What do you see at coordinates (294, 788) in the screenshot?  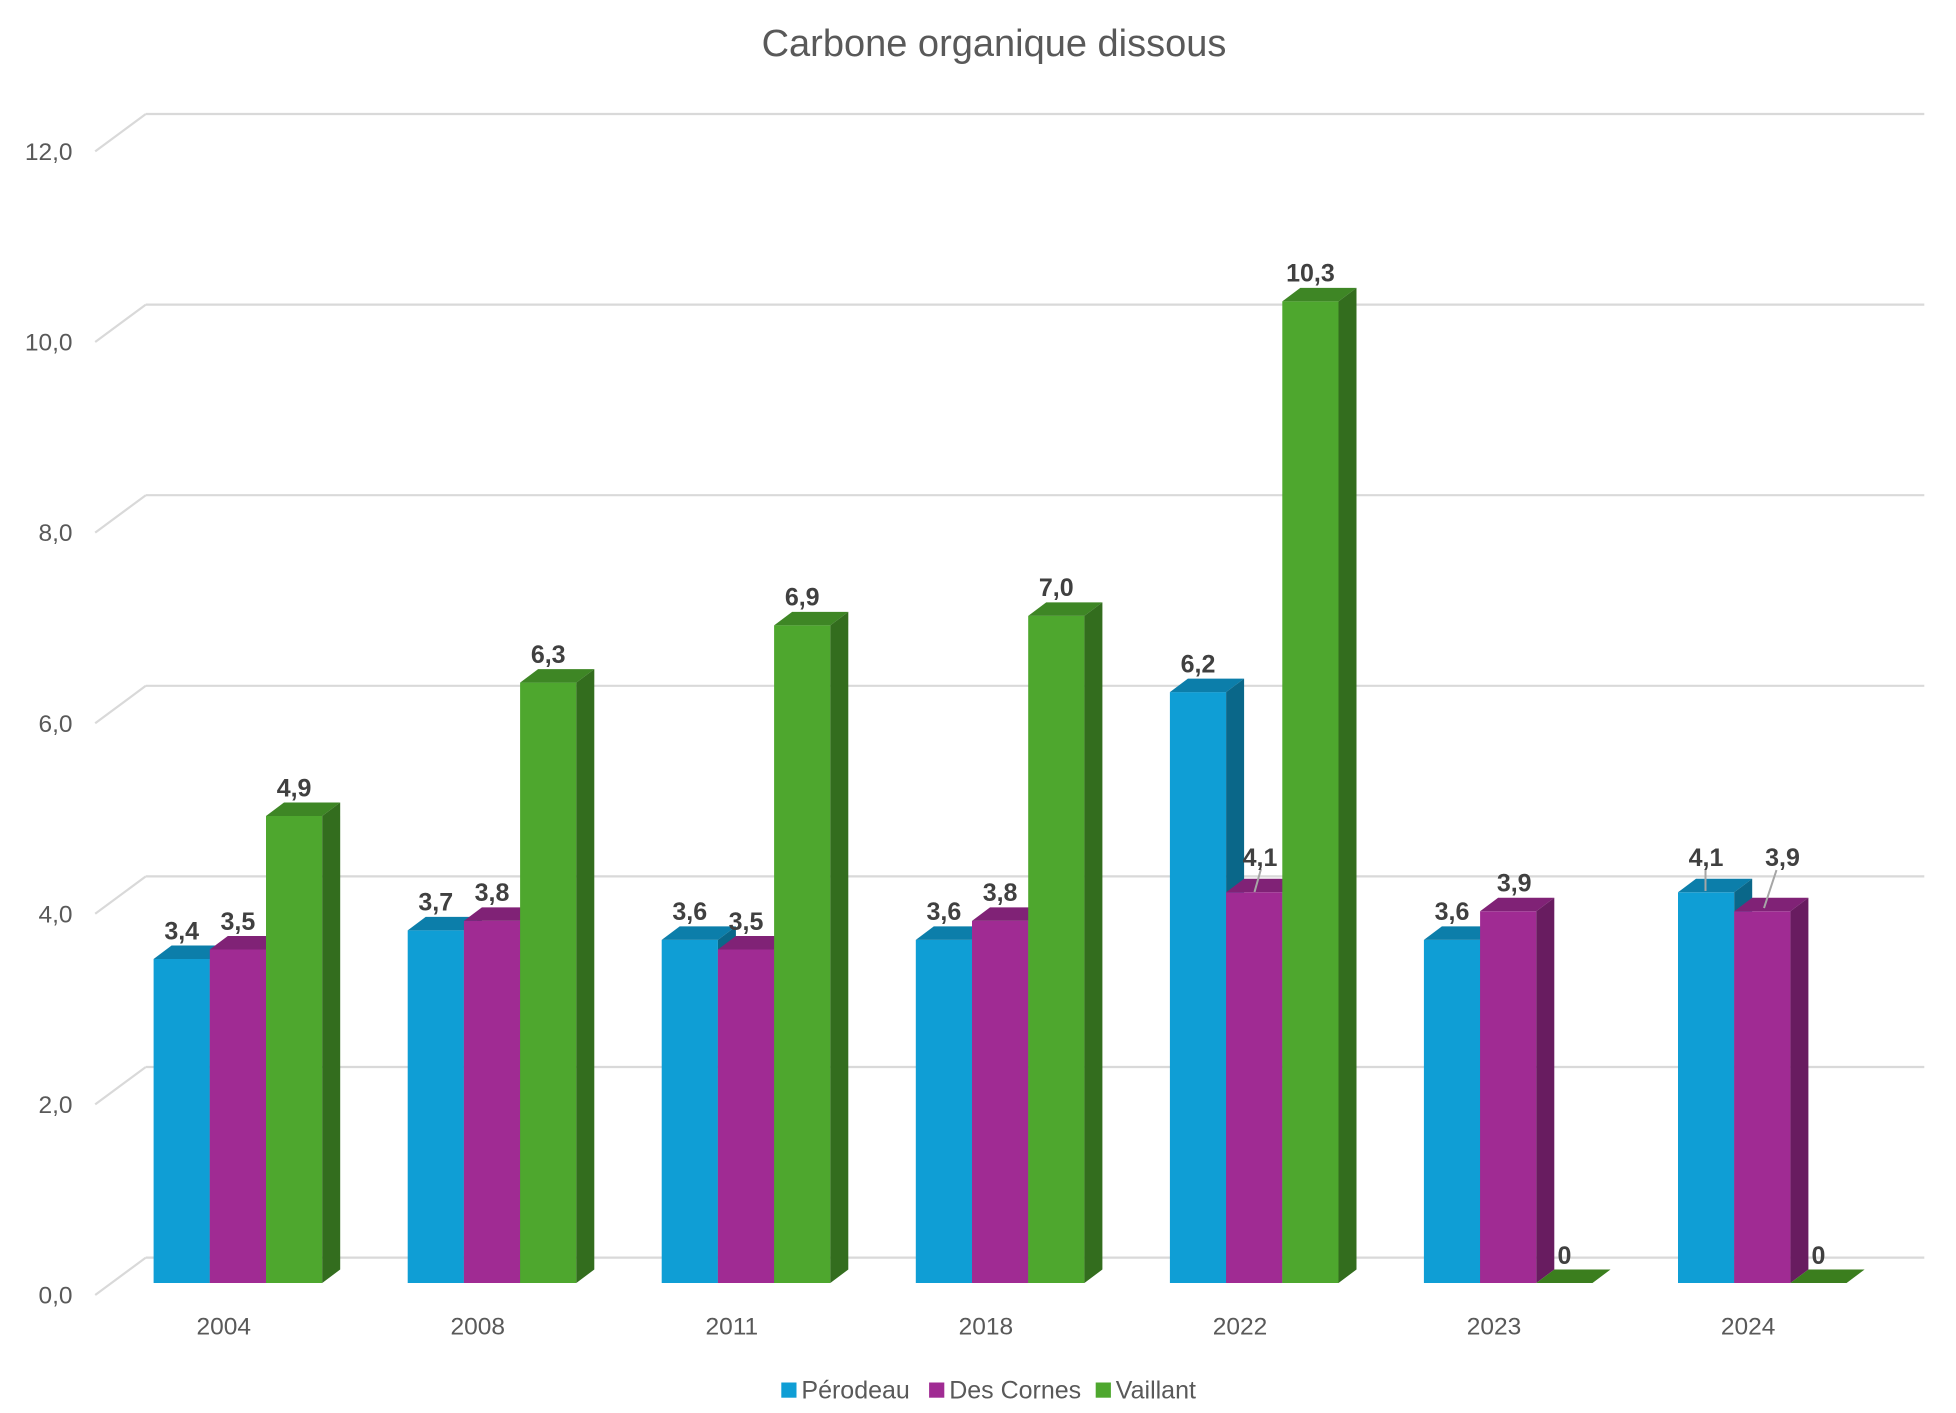 I see `svg-text: 4,9` at bounding box center [294, 788].